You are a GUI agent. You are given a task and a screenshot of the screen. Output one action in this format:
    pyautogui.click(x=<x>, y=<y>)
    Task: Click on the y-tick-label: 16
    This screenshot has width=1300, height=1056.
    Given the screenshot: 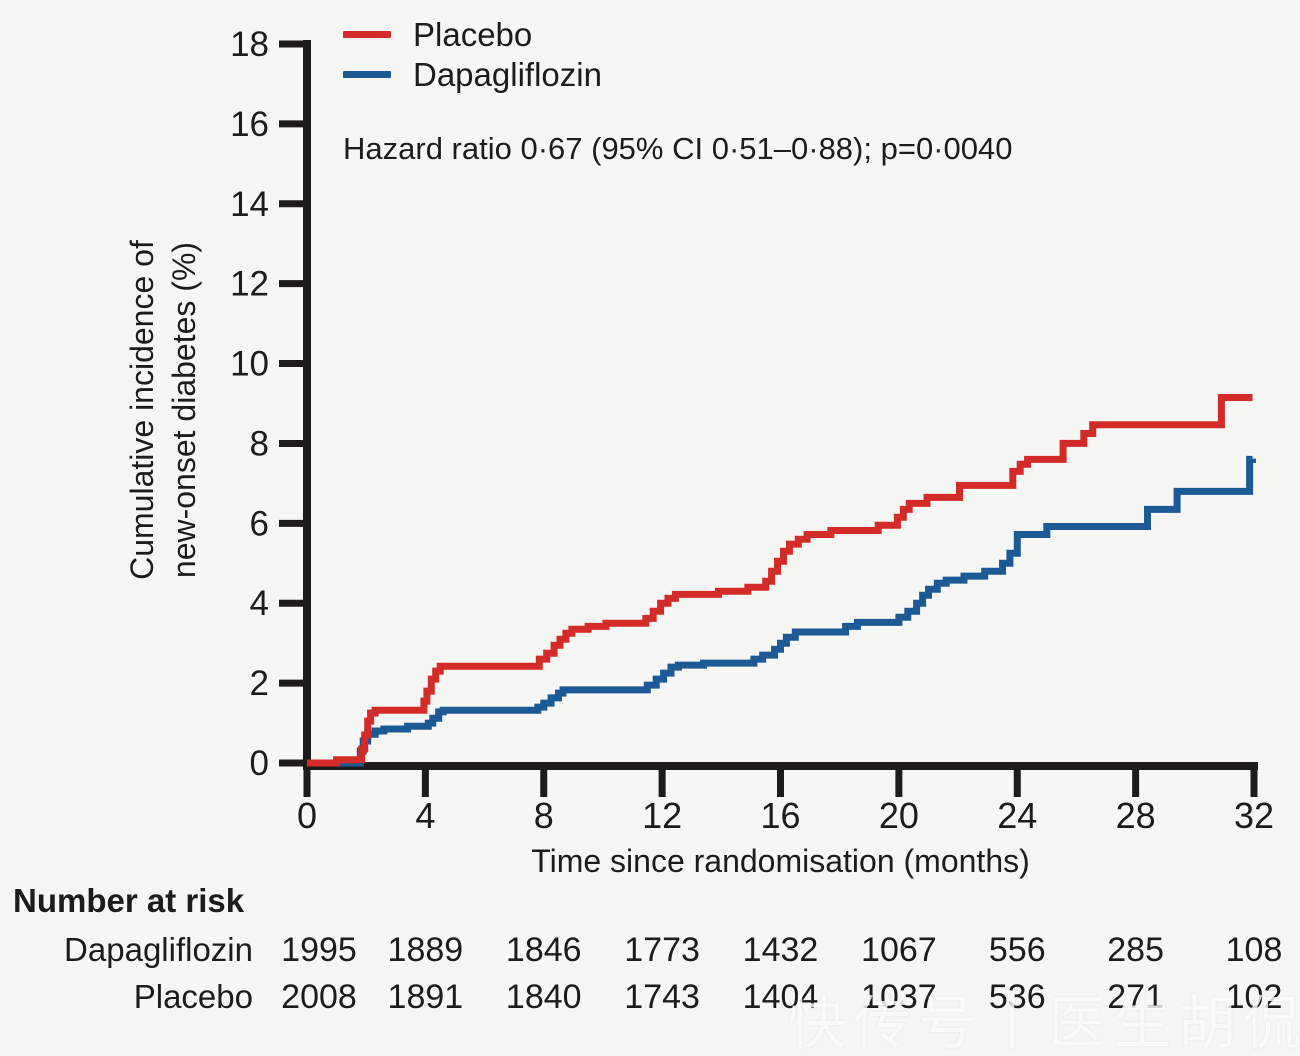 What is the action you would take?
    pyautogui.click(x=249, y=124)
    